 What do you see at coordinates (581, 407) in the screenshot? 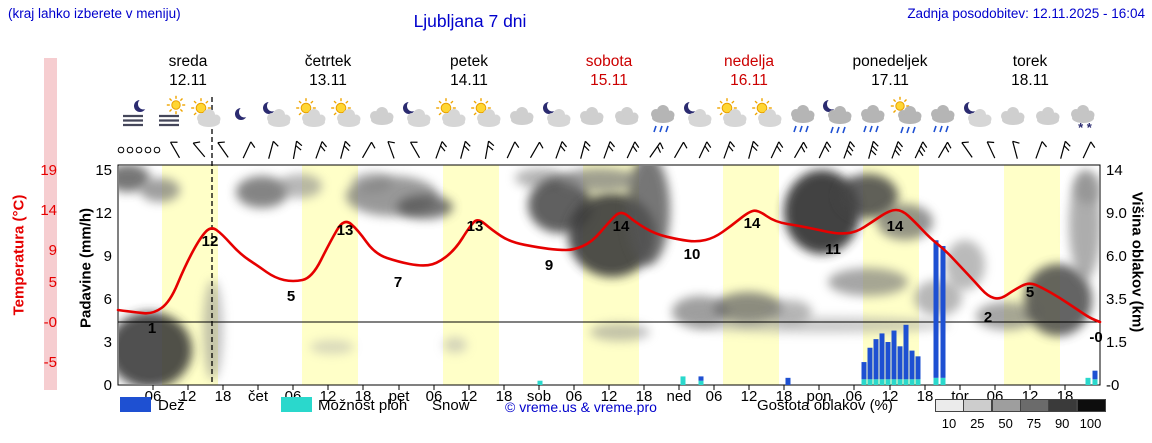
I see `copyright-link: © vreme.us & vreme.pro` at bounding box center [581, 407].